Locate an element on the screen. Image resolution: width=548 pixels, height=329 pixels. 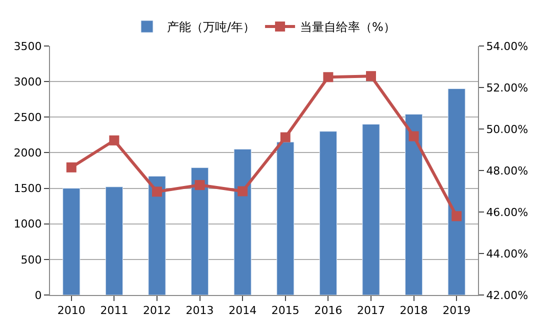
y-tick-label: 2500 is located at coordinates (28, 117).